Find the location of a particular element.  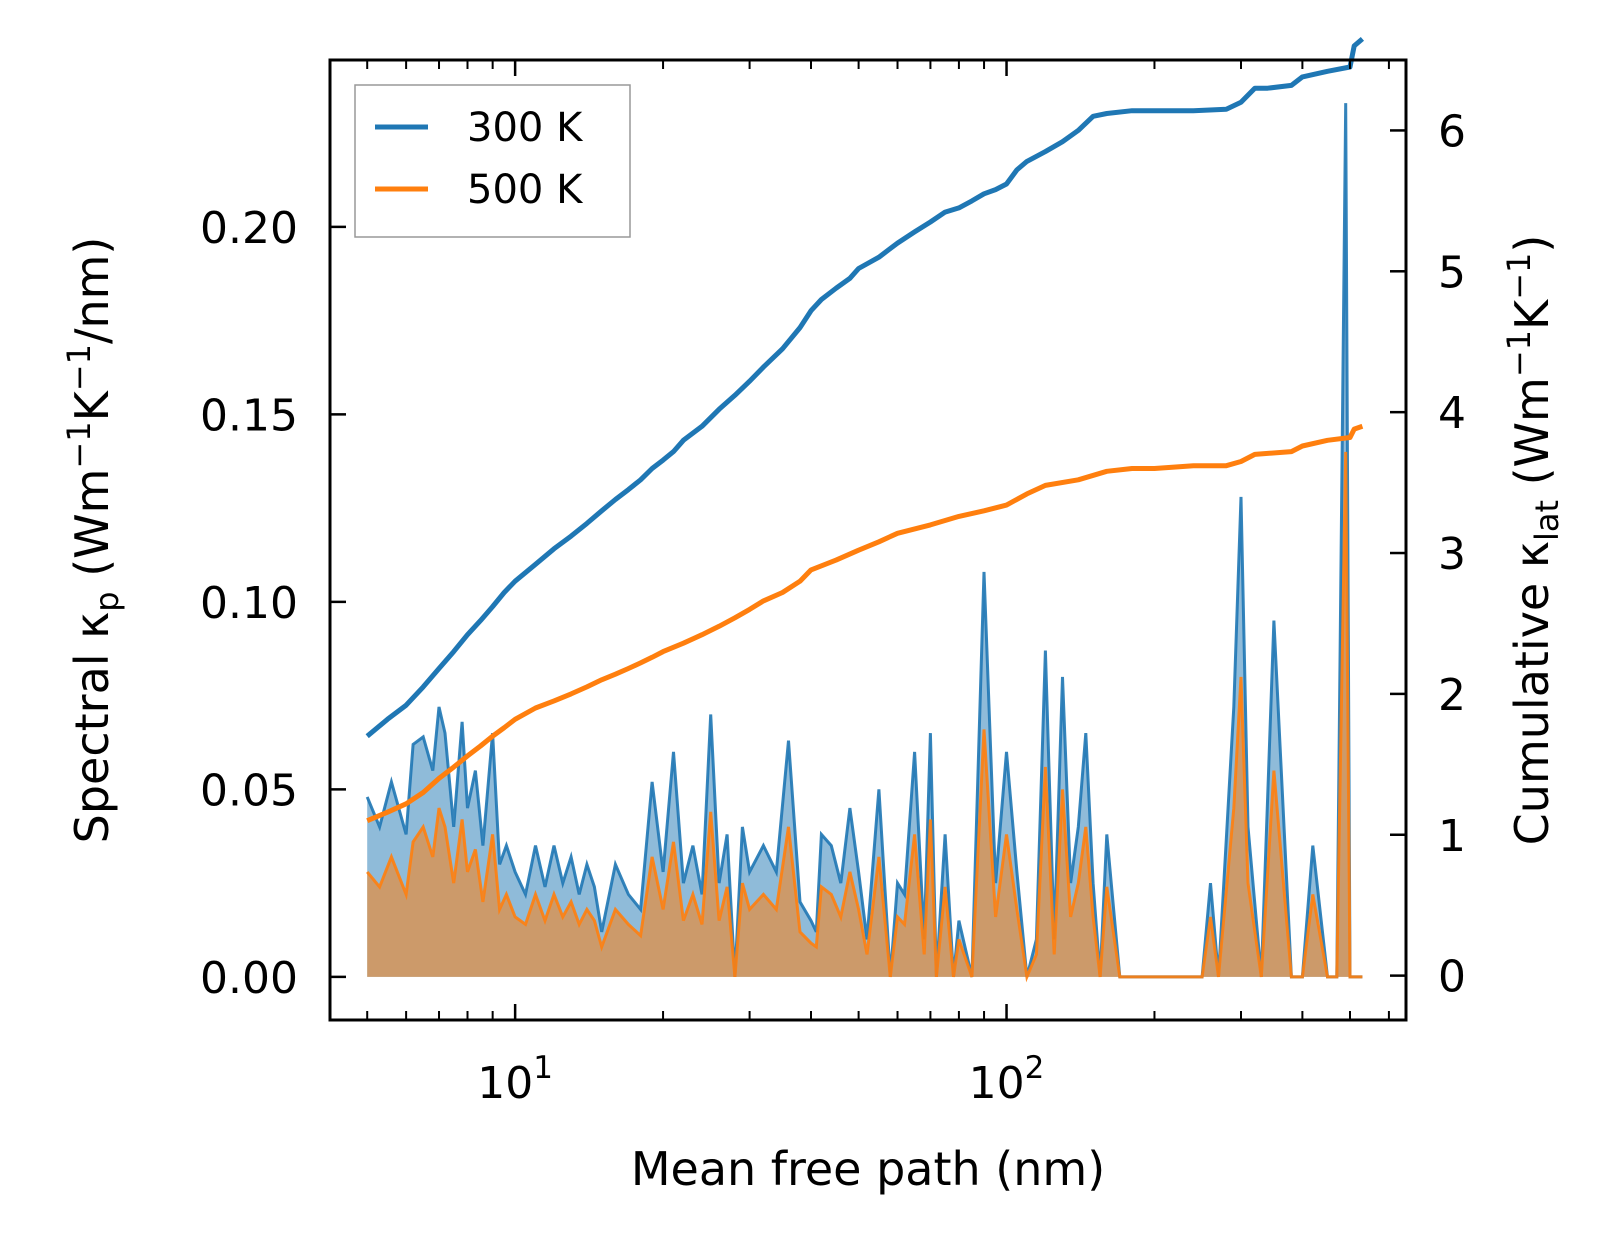

legend: 300 K 500 K is located at coordinates (492, 161).